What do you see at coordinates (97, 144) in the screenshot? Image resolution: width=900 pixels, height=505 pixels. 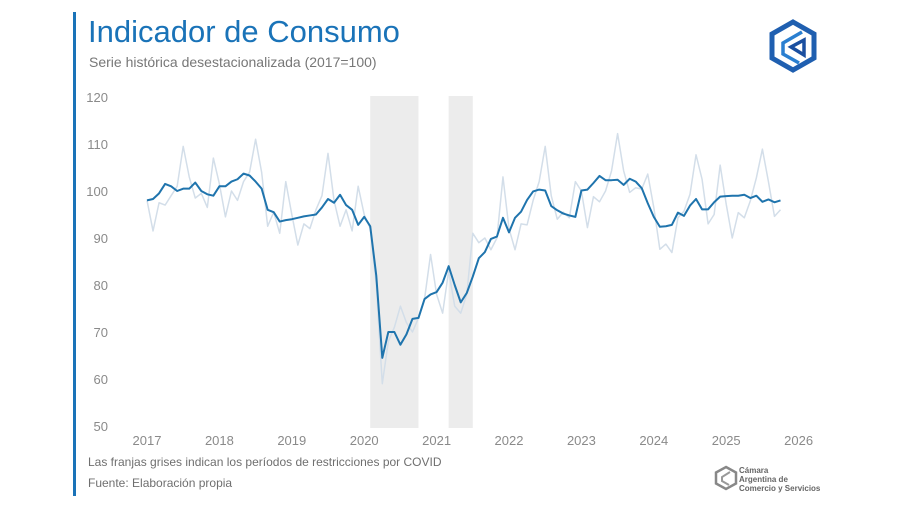 I see `y-tick-label: 110` at bounding box center [97, 144].